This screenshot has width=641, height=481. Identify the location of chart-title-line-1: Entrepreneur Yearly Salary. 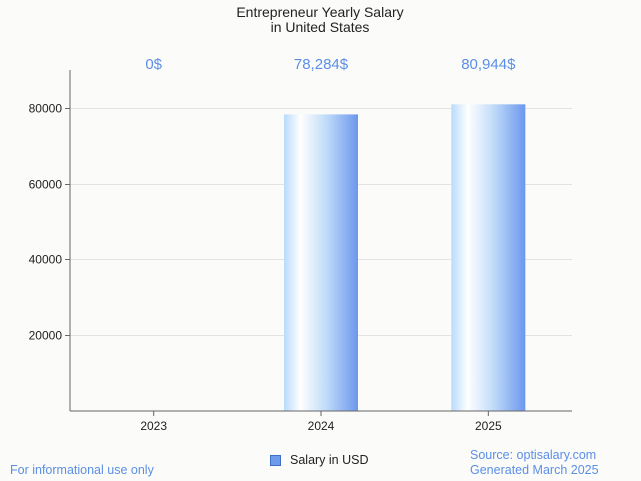
(319, 12).